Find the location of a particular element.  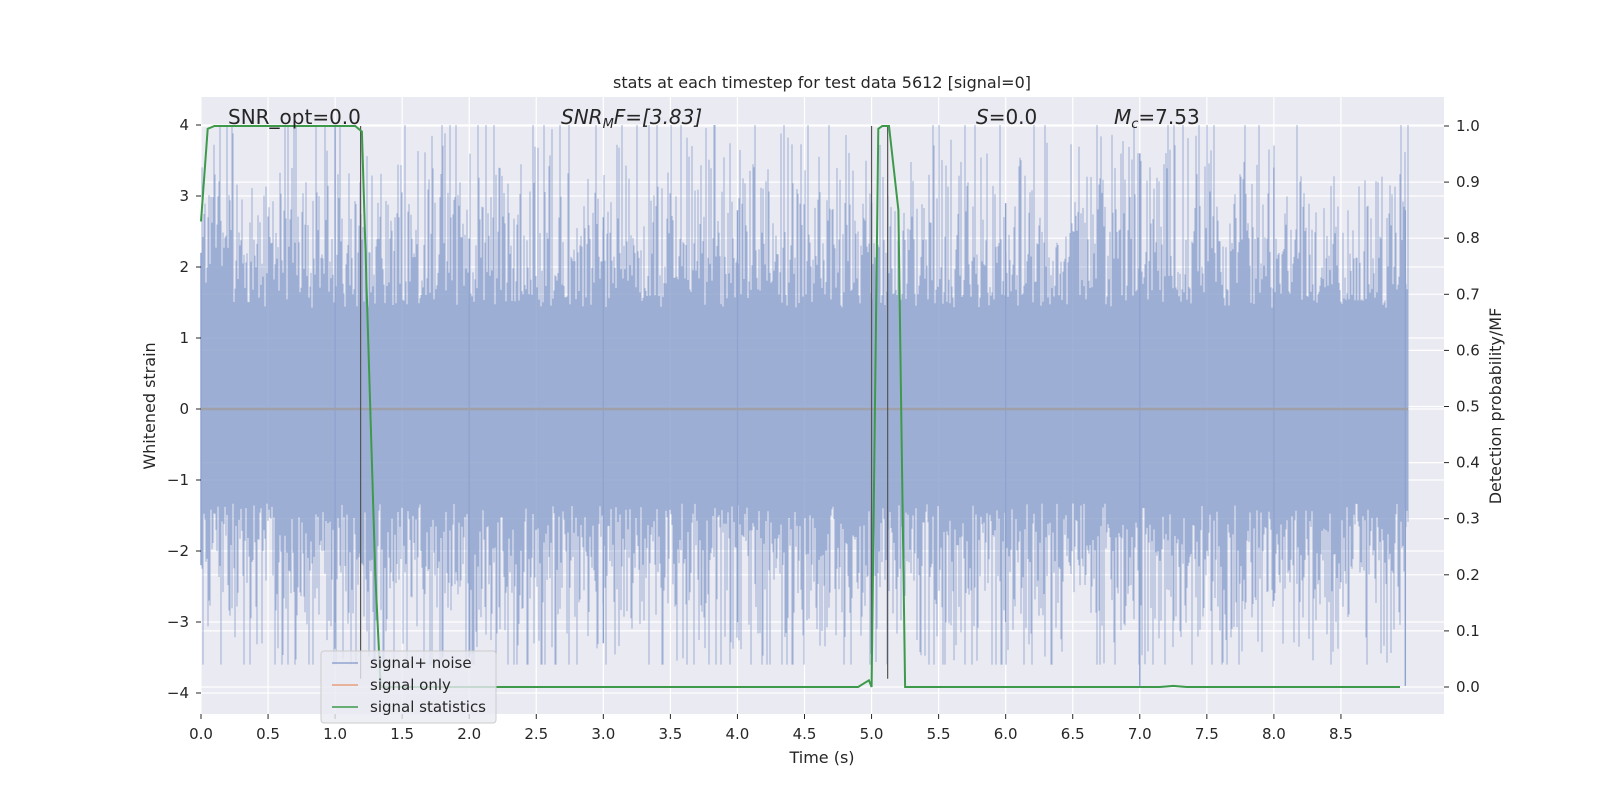

x-tick-label: 7.0 is located at coordinates (1140, 734).